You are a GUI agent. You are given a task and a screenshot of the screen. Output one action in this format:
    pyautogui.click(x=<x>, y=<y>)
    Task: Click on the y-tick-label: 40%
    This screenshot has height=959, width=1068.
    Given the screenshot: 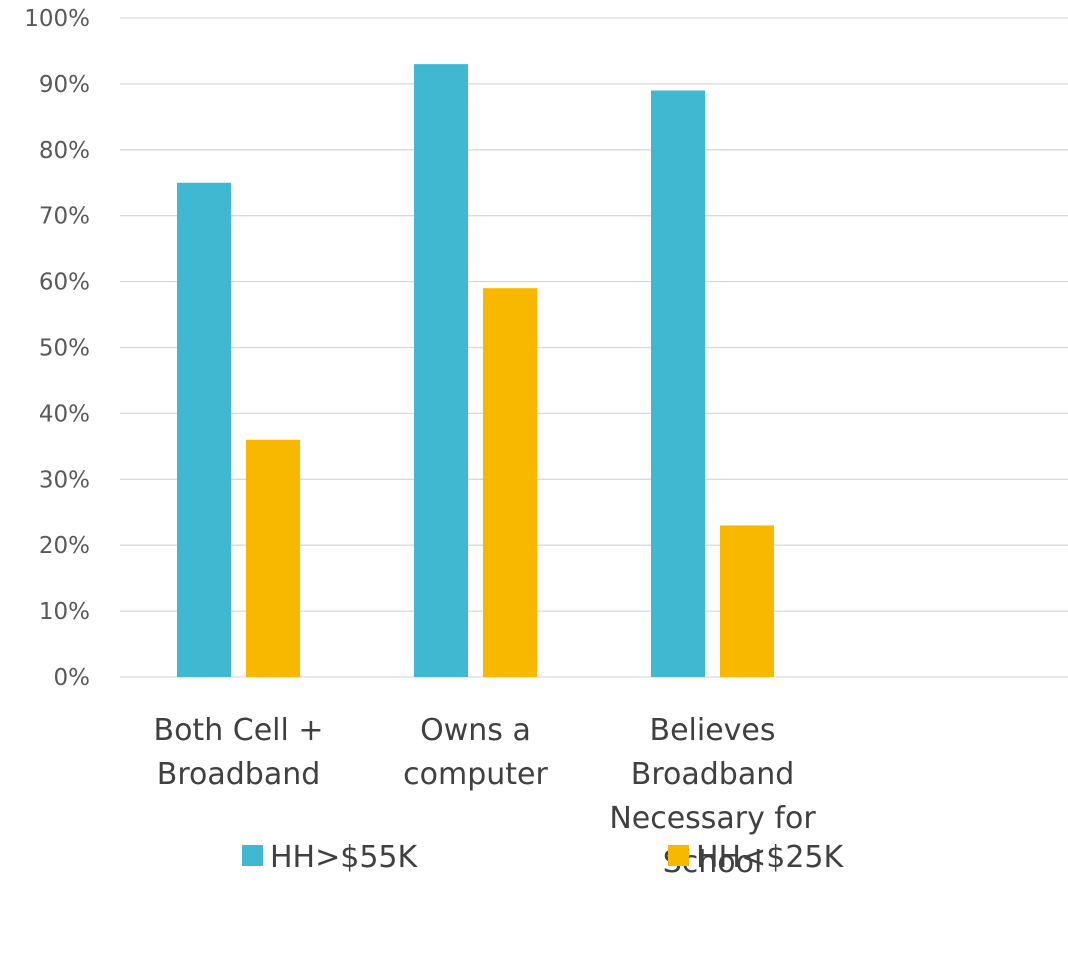 What is the action you would take?
    pyautogui.click(x=64, y=414)
    